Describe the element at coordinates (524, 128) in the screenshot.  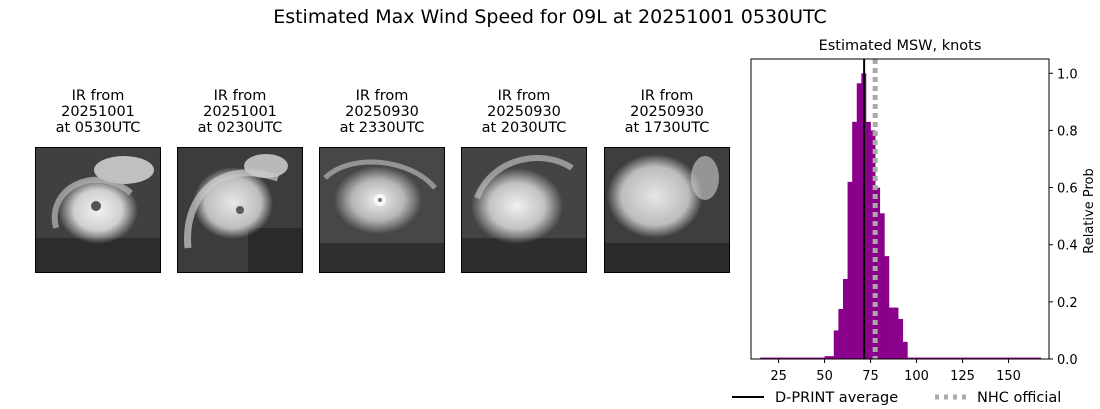
I see `ir-caption-time: at 2030UTC` at that location.